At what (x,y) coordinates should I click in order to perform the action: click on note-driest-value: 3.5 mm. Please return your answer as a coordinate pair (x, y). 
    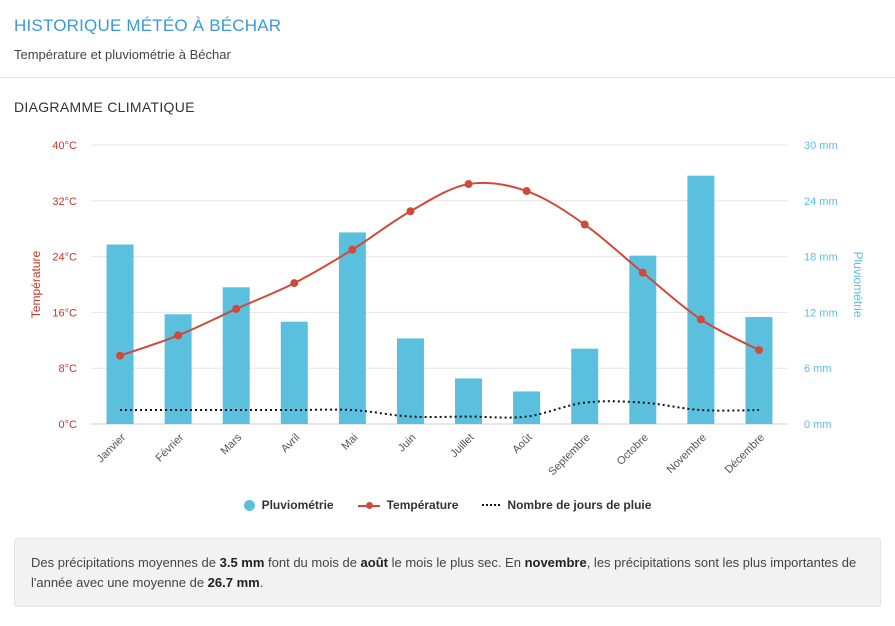
    Looking at the image, I should click on (242, 562).